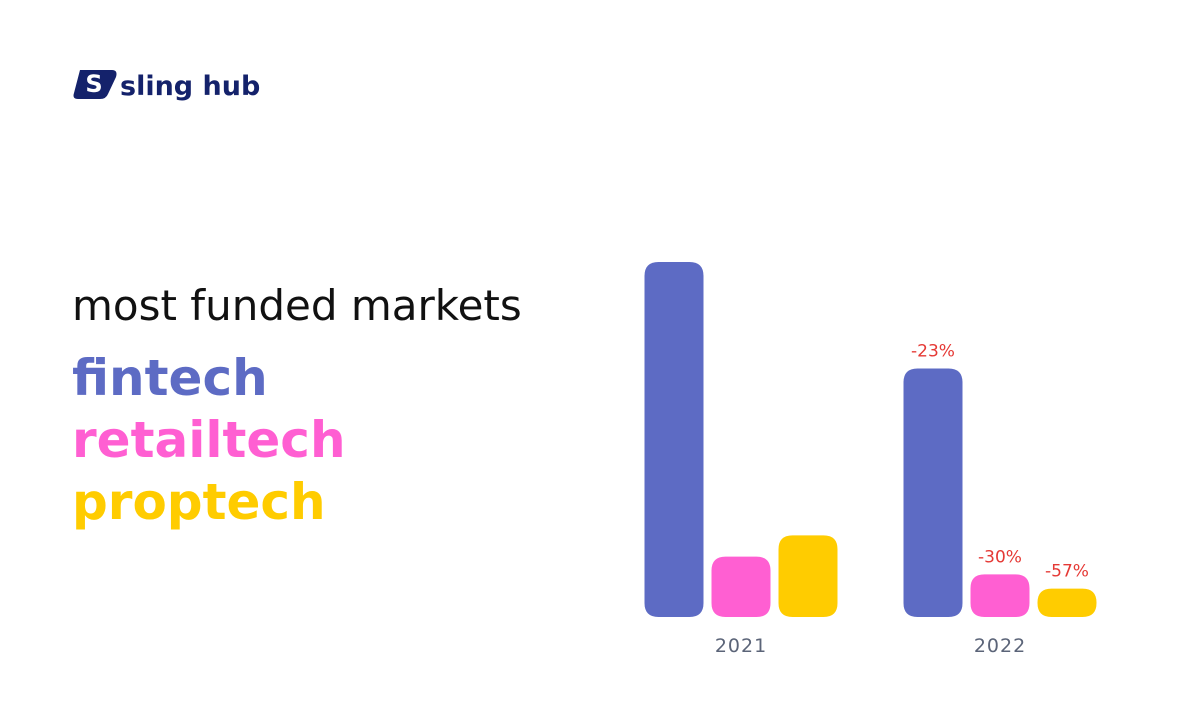  I want to click on legend-label: proptech, so click(199, 502).